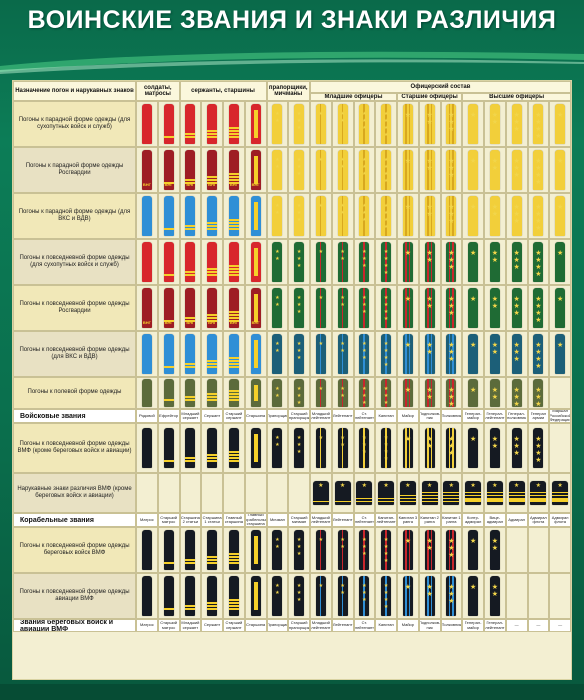  Describe the element at coordinates (292, 62) in the screenshot. I see `decorative-swoosh` at that location.